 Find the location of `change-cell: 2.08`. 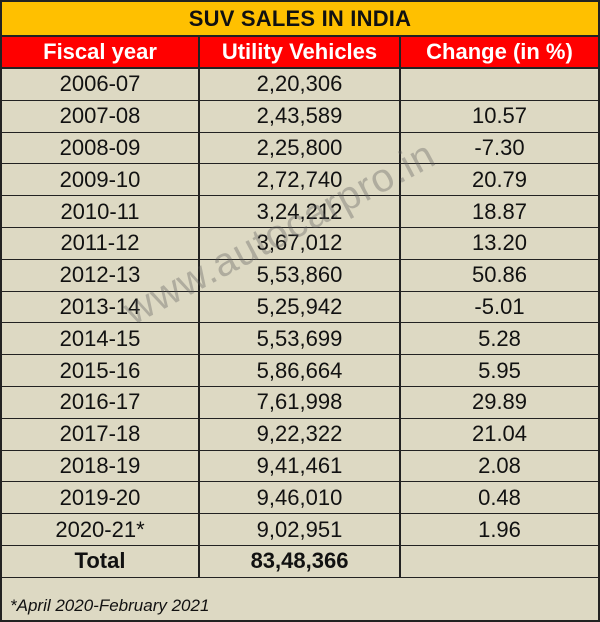

change-cell: 2.08 is located at coordinates (499, 465).